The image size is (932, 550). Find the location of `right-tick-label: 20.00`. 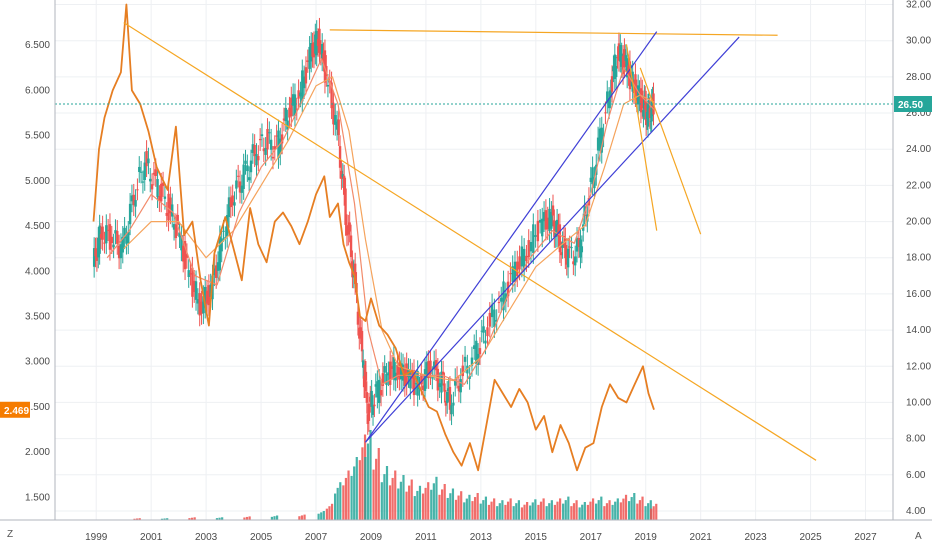

right-tick-label: 20.00 is located at coordinates (918, 222).